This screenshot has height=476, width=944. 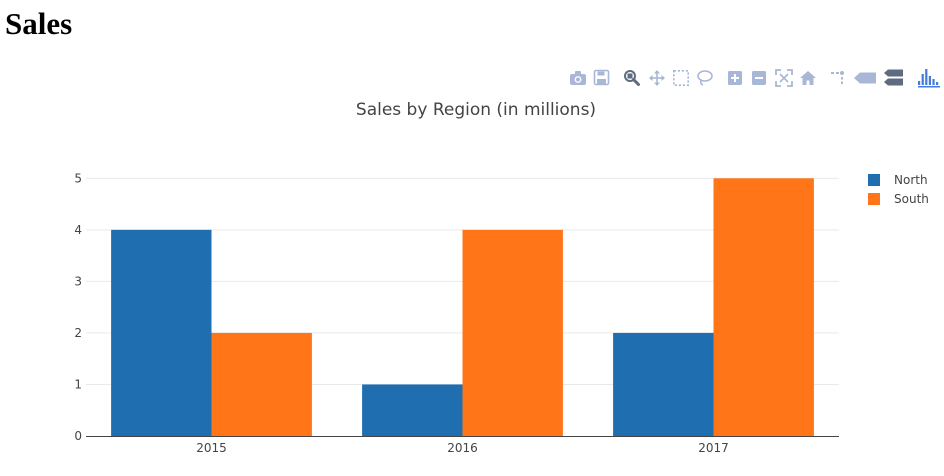 What do you see at coordinates (161, 332) in the screenshot?
I see `bar-north-2015` at bounding box center [161, 332].